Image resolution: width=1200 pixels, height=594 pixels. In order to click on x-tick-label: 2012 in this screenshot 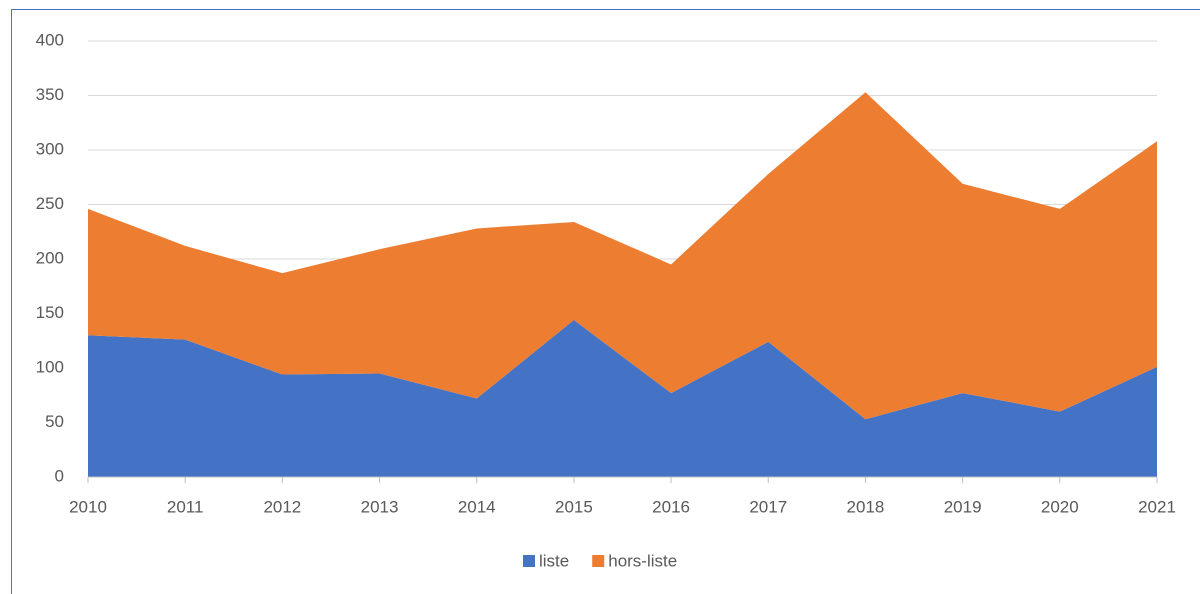, I will do `click(282, 506)`.